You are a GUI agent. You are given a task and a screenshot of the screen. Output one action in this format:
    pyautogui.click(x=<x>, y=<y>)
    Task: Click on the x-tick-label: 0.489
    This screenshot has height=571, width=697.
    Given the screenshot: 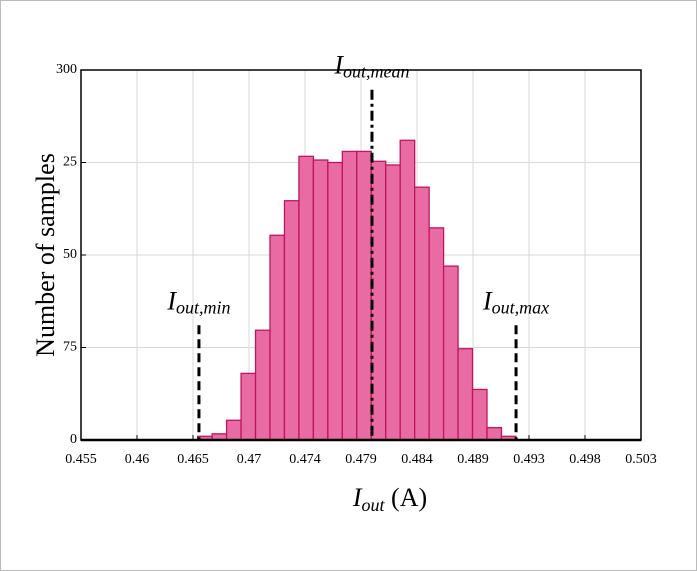 What is the action you would take?
    pyautogui.click(x=473, y=459)
    